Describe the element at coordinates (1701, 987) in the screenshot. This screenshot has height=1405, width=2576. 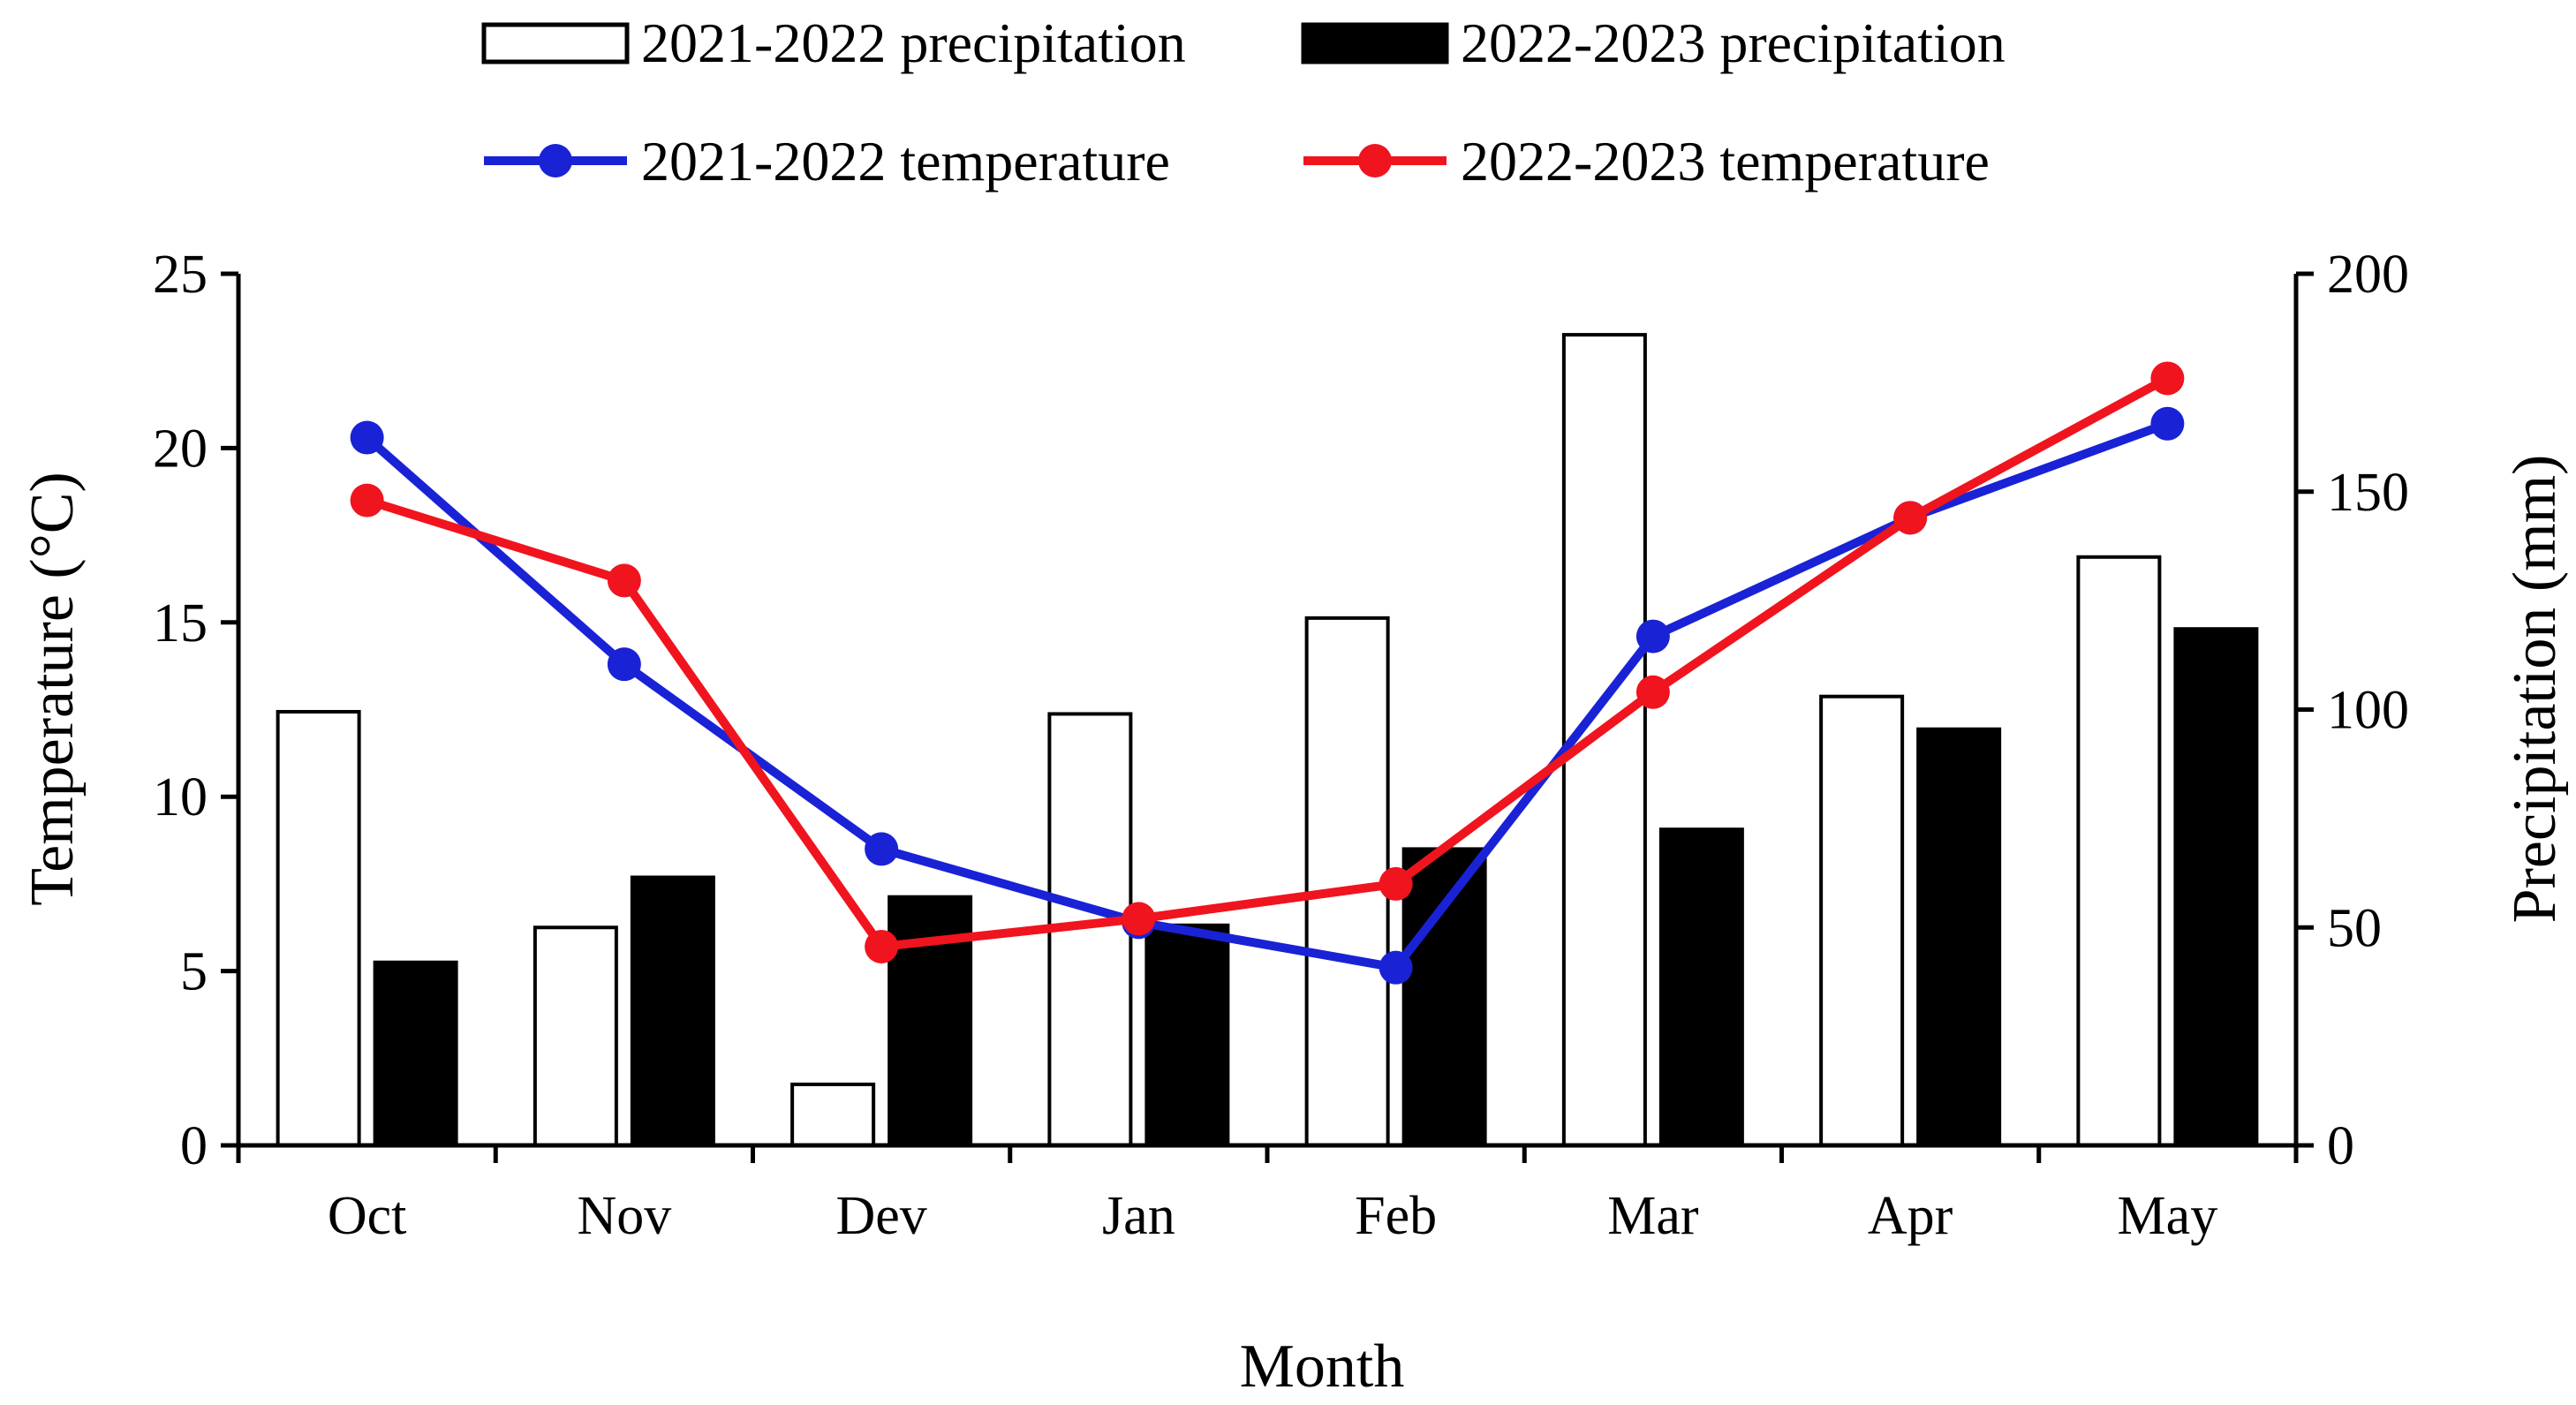
I see `bar-2022-2023-precip-mar` at that location.